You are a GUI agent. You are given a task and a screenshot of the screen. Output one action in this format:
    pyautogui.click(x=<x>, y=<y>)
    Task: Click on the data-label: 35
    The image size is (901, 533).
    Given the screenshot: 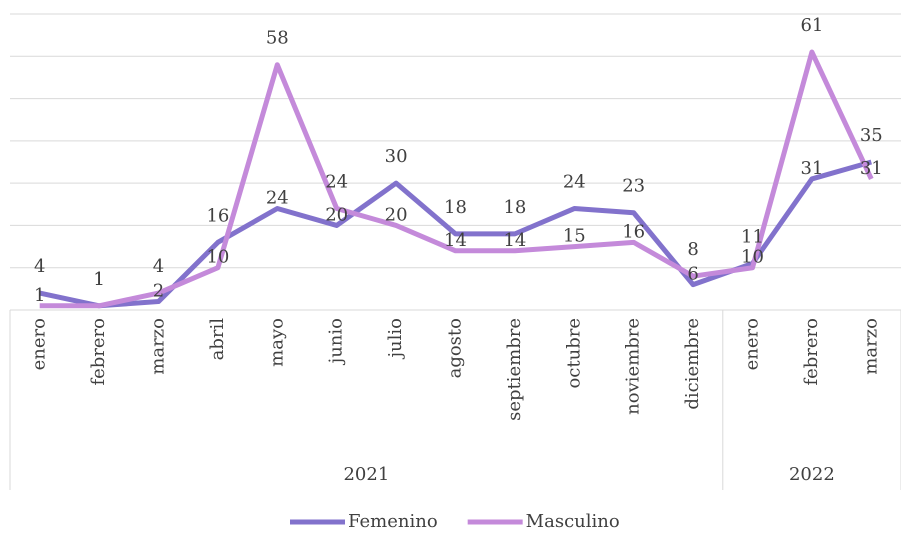 What is the action you would take?
    pyautogui.click(x=871, y=135)
    